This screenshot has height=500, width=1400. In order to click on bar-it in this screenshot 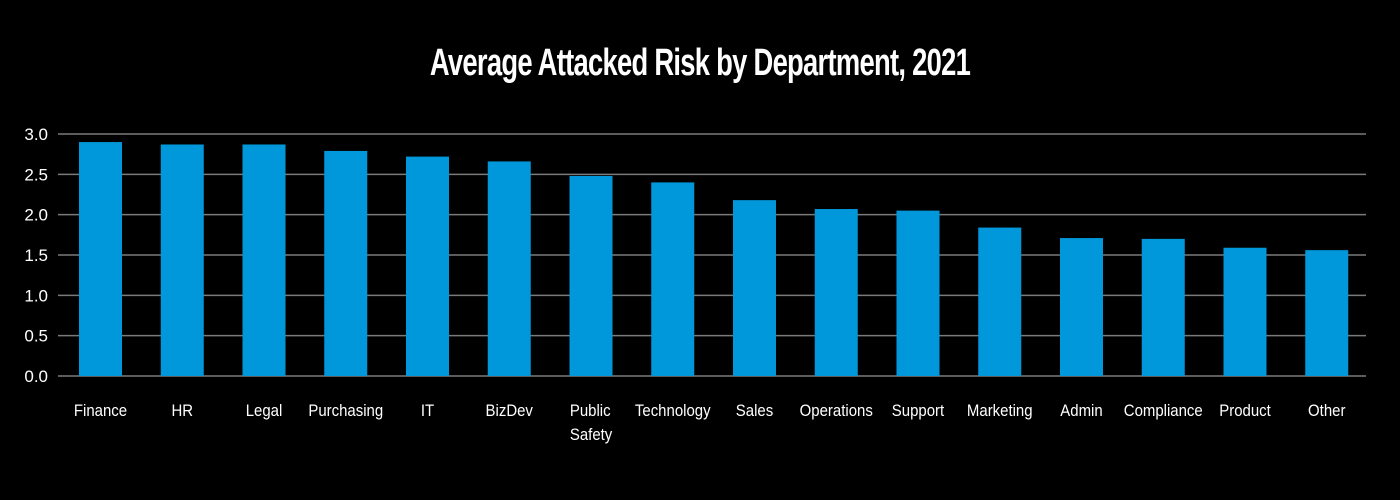, I will do `click(427, 266)`.